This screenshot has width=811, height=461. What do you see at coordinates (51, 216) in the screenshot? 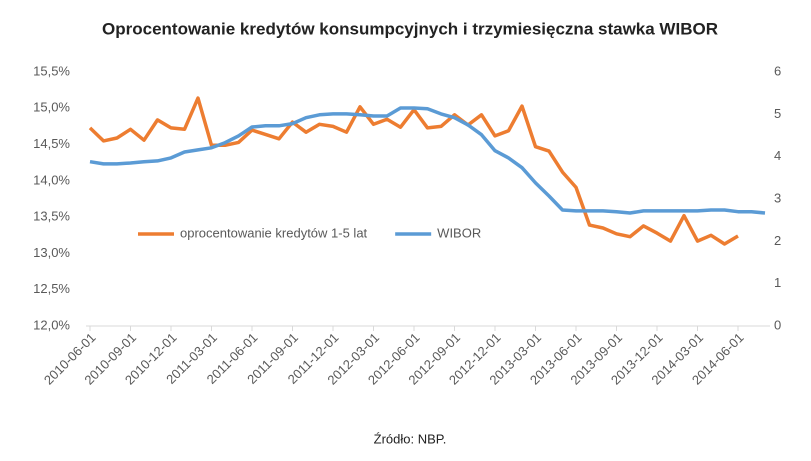
I see `y-tick-label: 13,5%` at bounding box center [51, 216].